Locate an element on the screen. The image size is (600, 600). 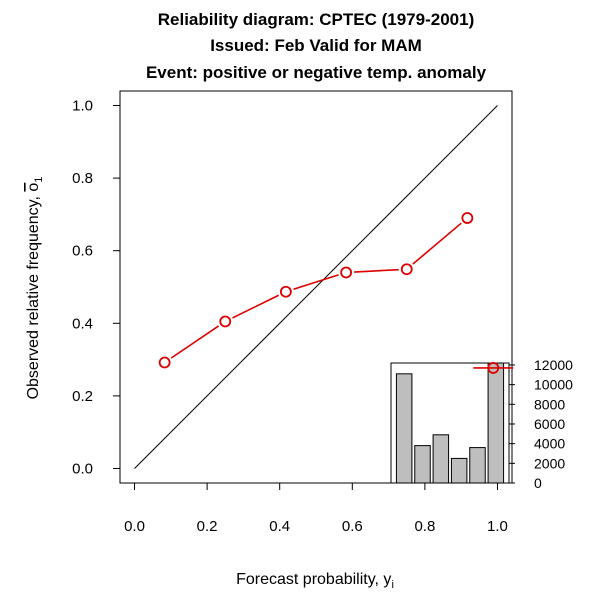
title-line-1: Reliability diagram: CPTEC (1979-2001) is located at coordinates (316, 19).